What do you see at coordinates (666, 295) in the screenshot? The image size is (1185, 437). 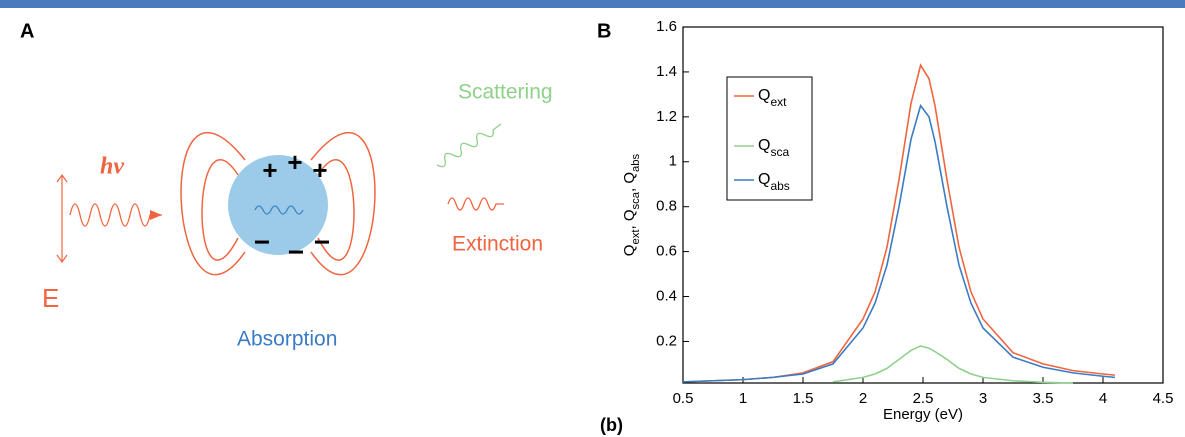 I see `y-tick-label: 0.4` at bounding box center [666, 295].